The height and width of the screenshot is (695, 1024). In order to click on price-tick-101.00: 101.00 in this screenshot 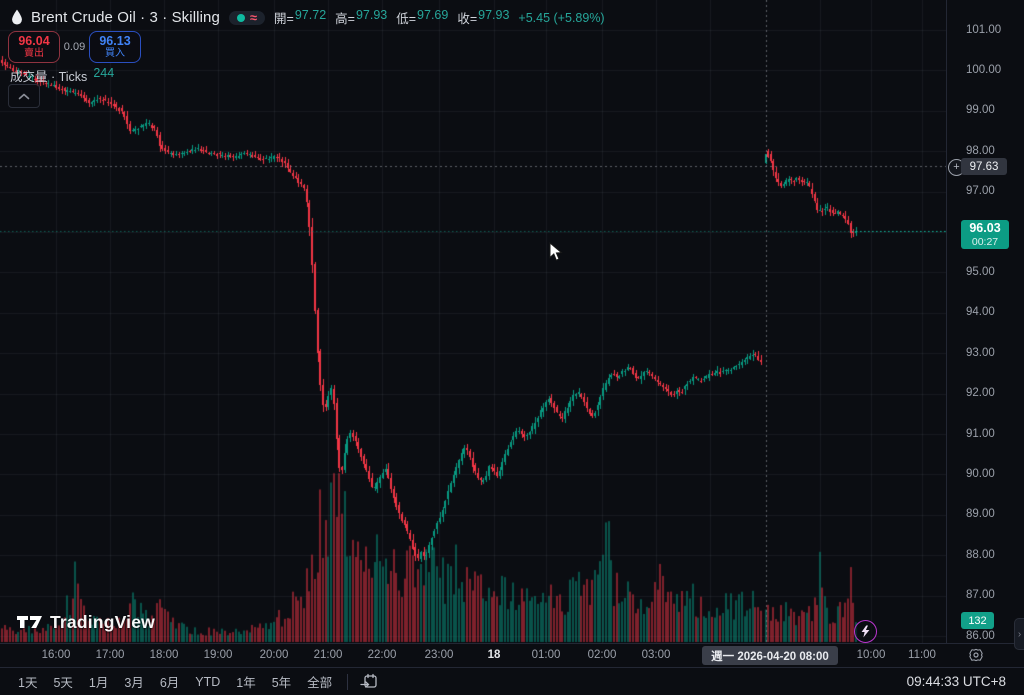, I will do `click(984, 29)`.